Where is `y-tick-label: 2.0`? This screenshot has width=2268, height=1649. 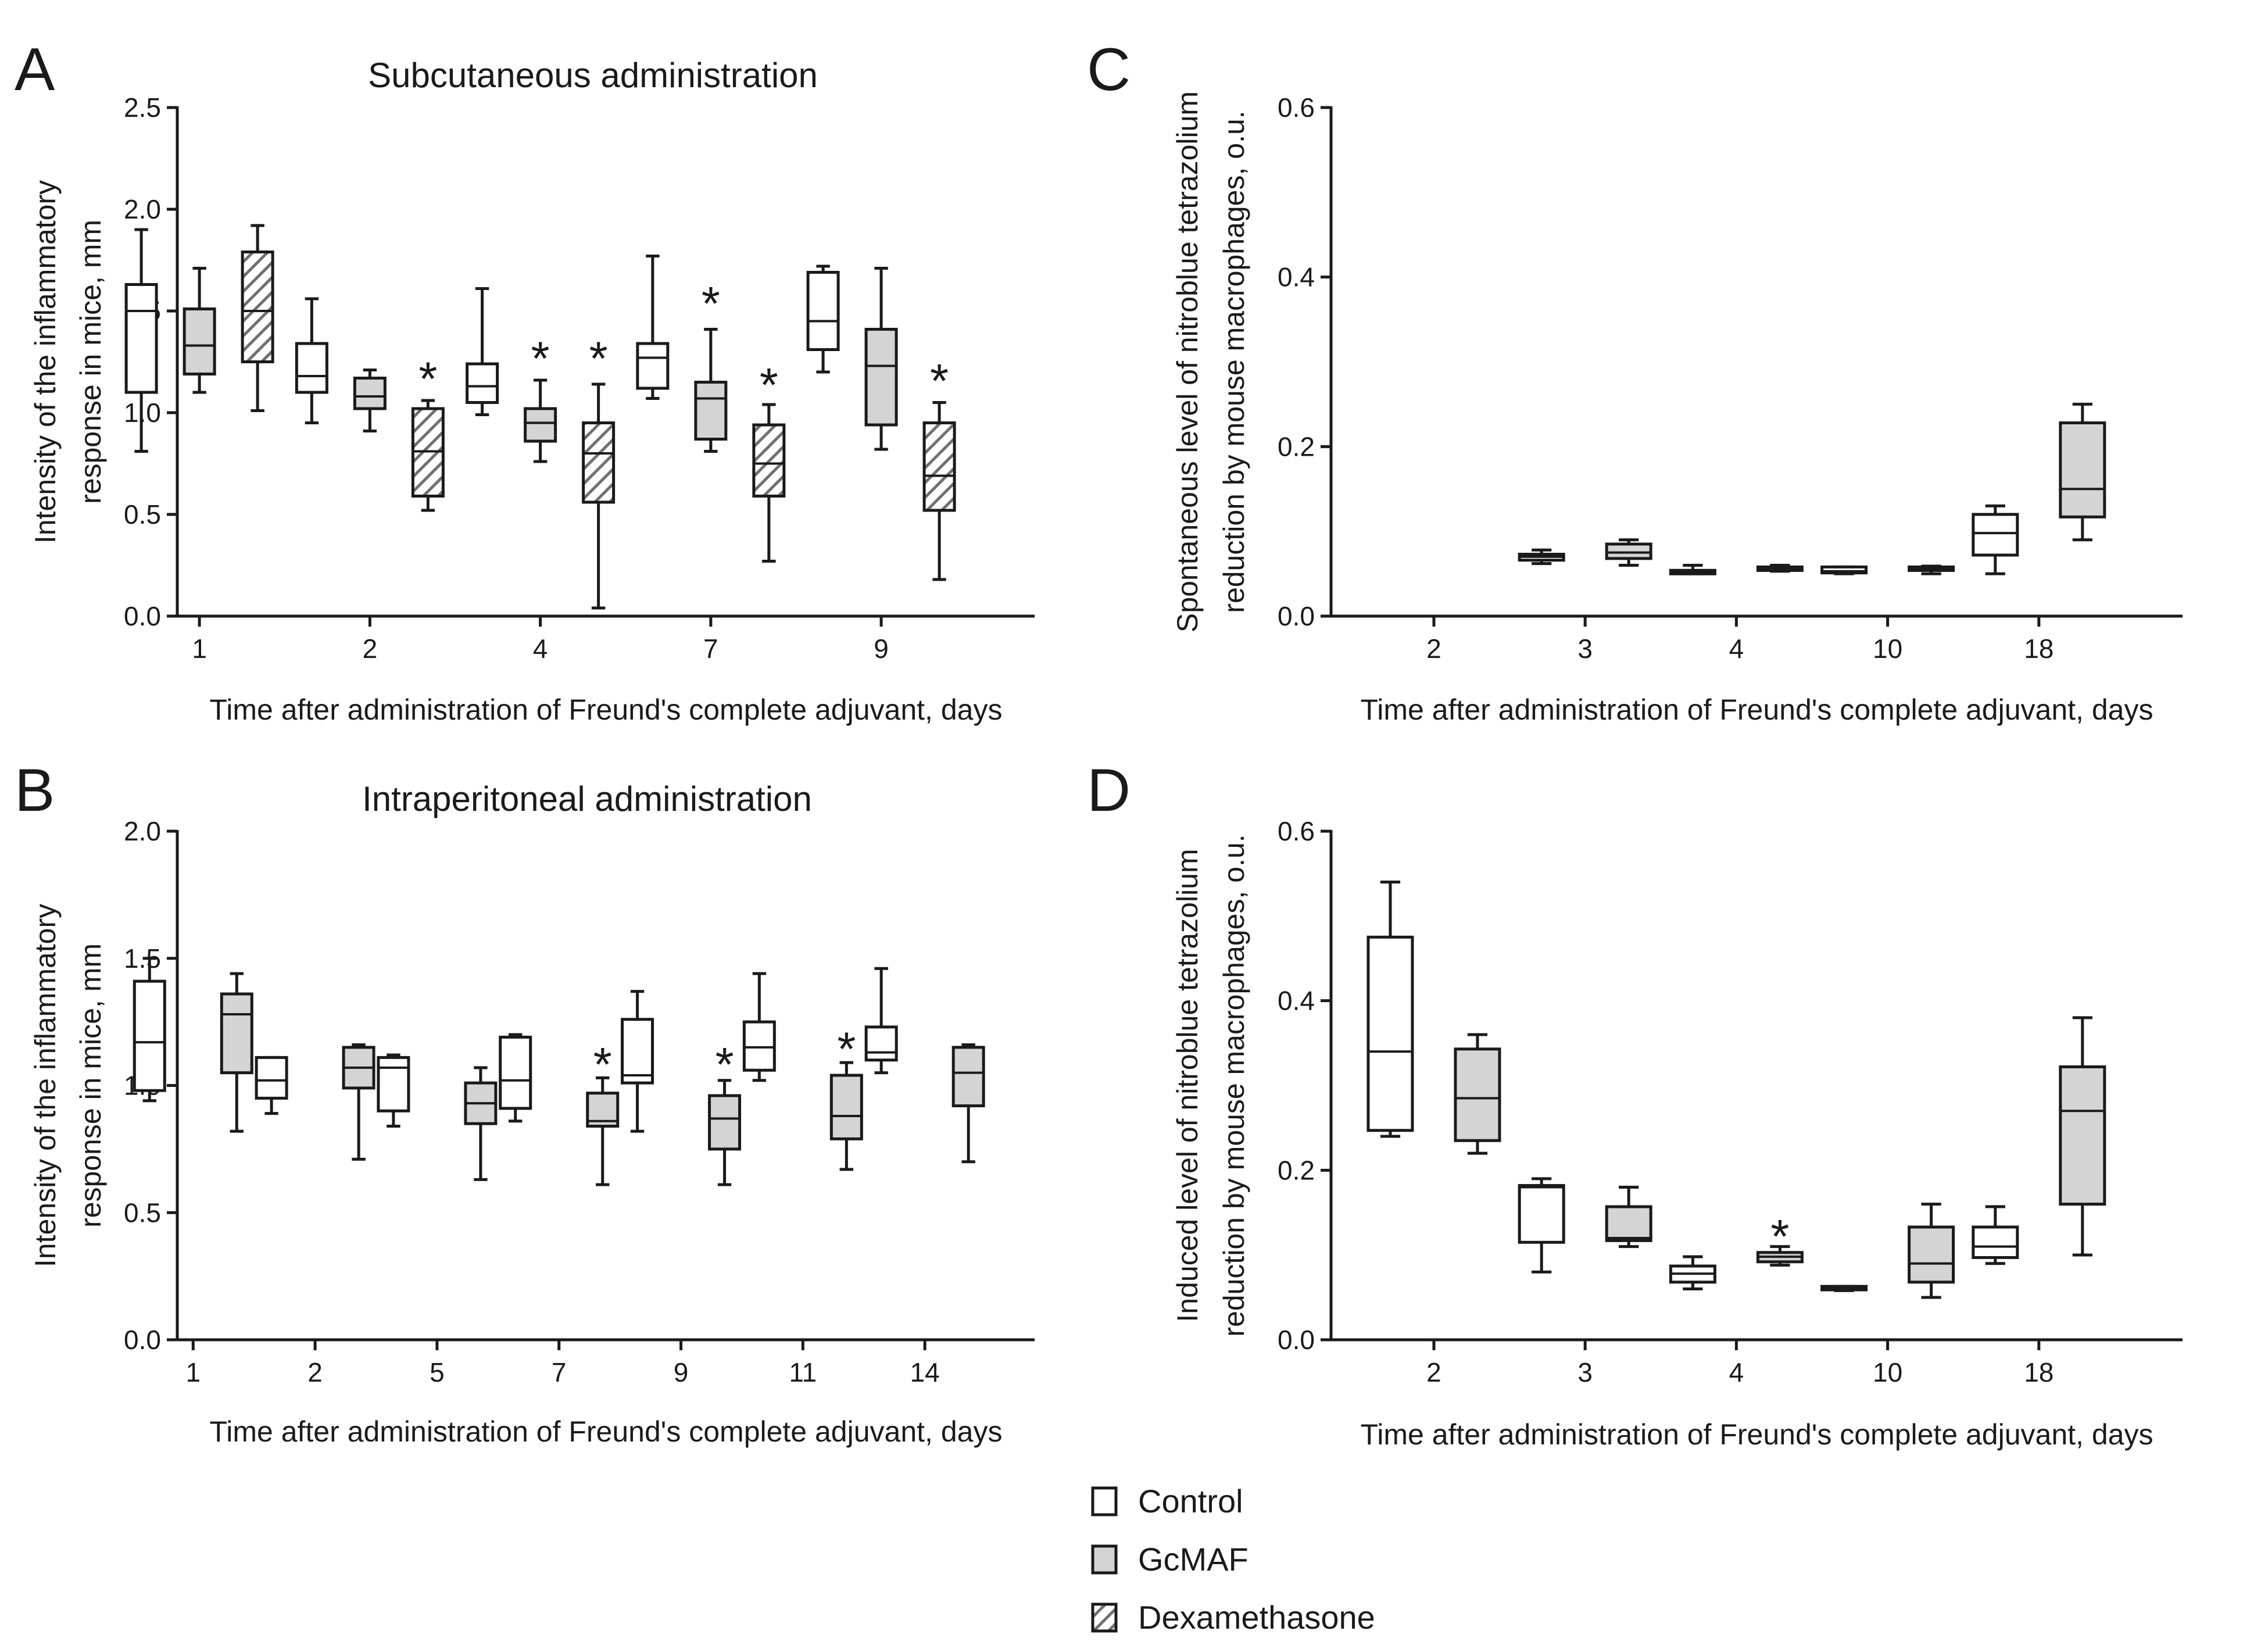
y-tick-label: 2.0 is located at coordinates (142, 209).